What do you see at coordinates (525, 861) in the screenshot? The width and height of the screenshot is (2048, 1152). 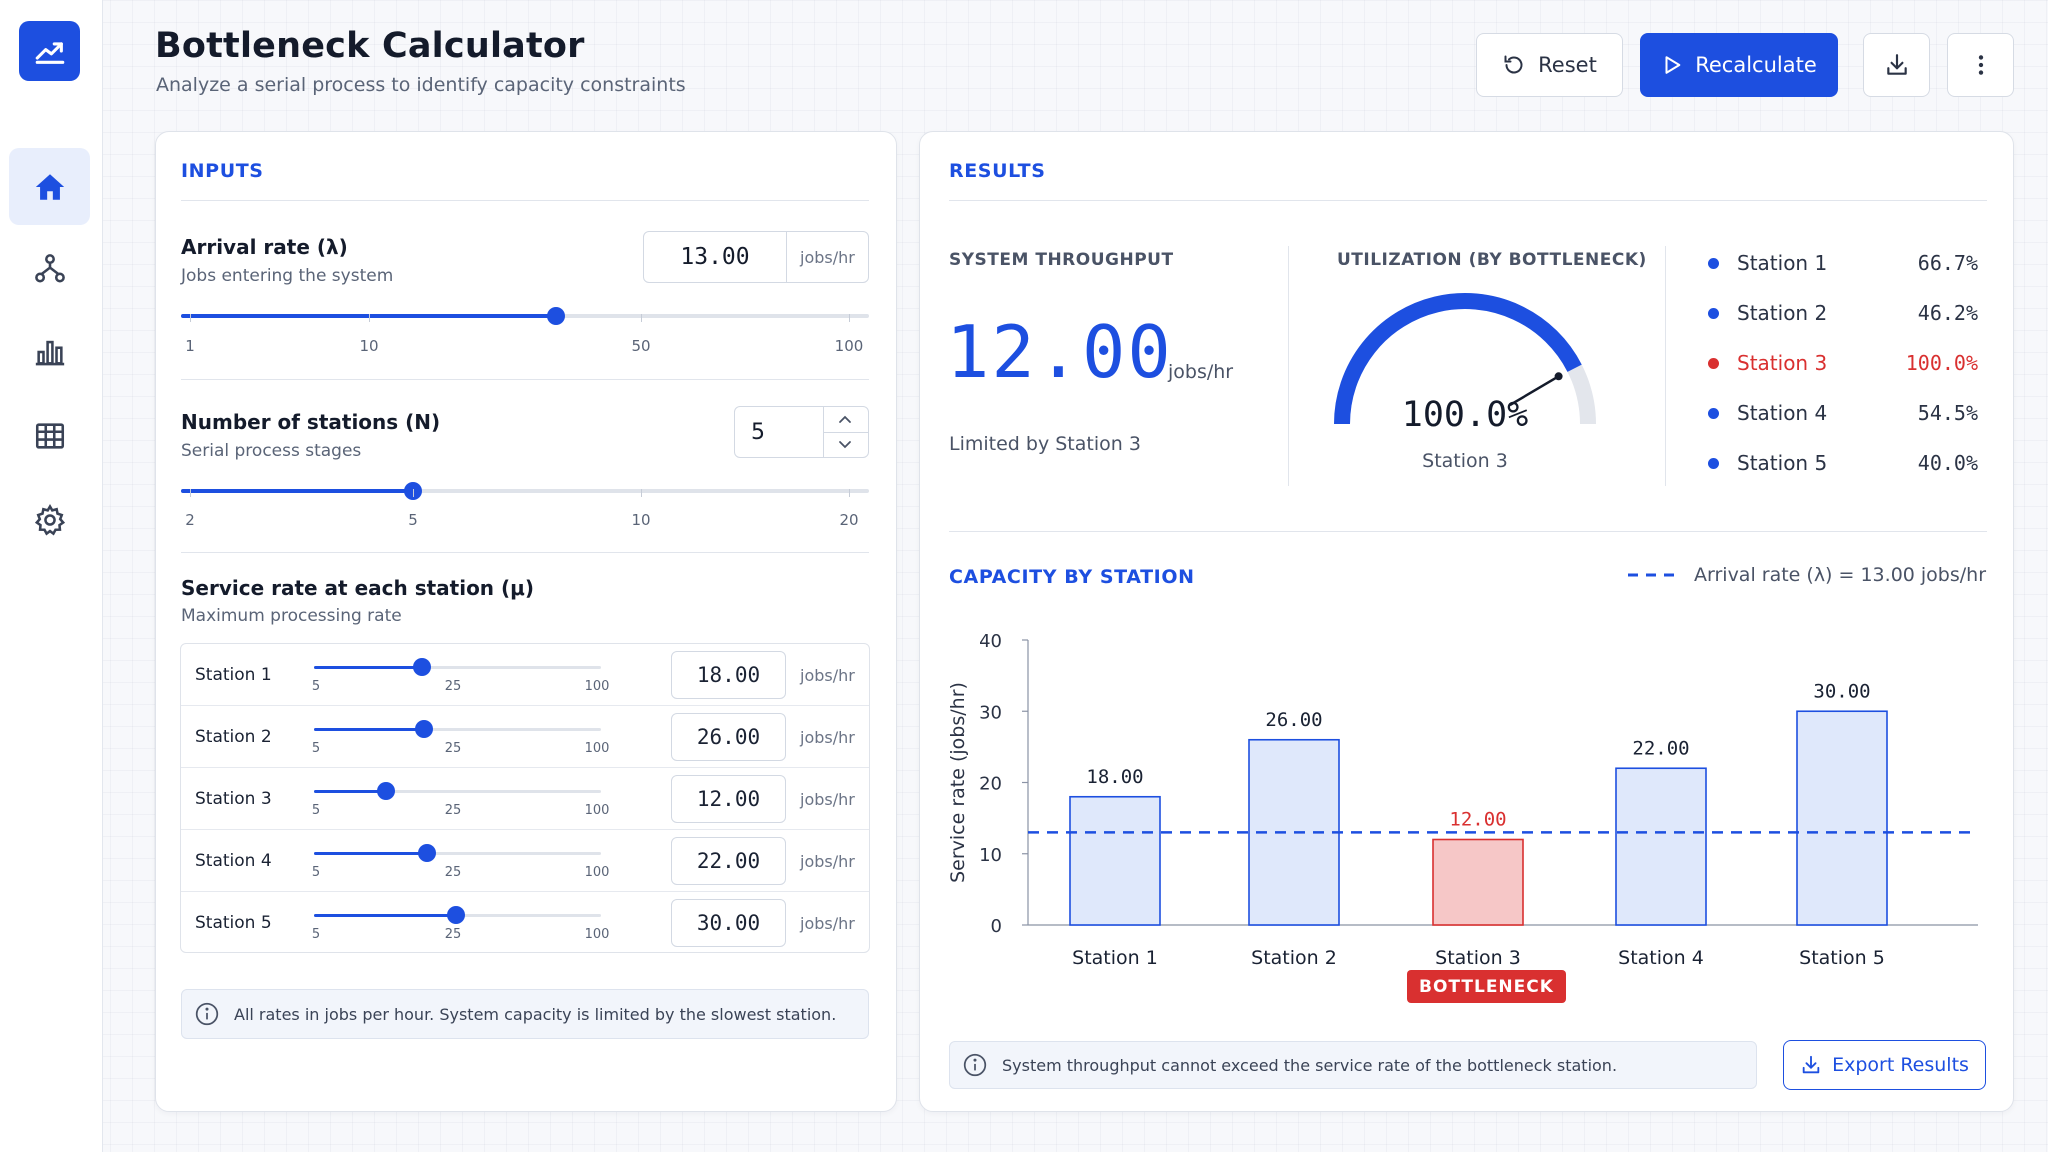 I see `service-rate-row: Station 4 5 25 100 22.00 jobs/hr` at bounding box center [525, 861].